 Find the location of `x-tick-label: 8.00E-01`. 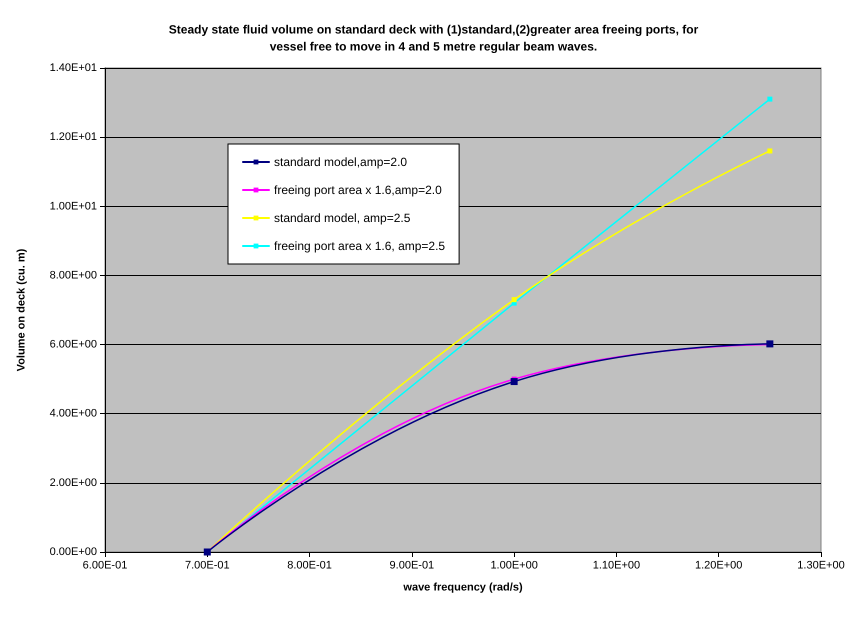

x-tick-label: 8.00E-01 is located at coordinates (309, 566).